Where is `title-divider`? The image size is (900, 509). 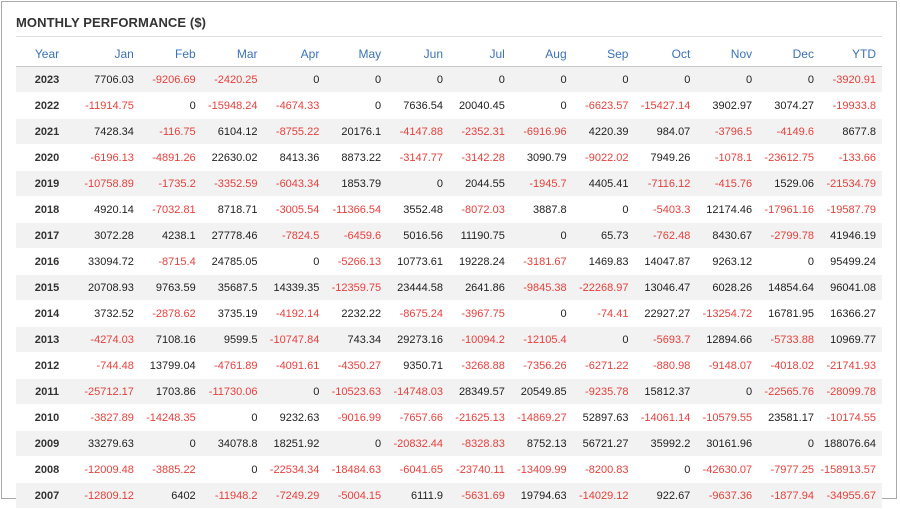
title-divider is located at coordinates (449, 36).